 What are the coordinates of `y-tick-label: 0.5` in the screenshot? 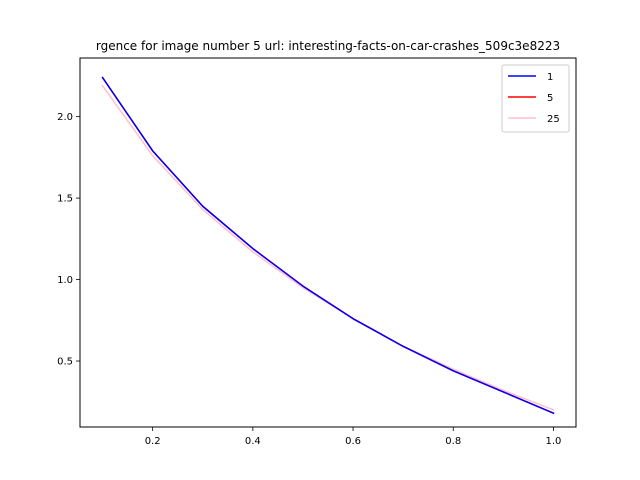 It's located at (65, 362).